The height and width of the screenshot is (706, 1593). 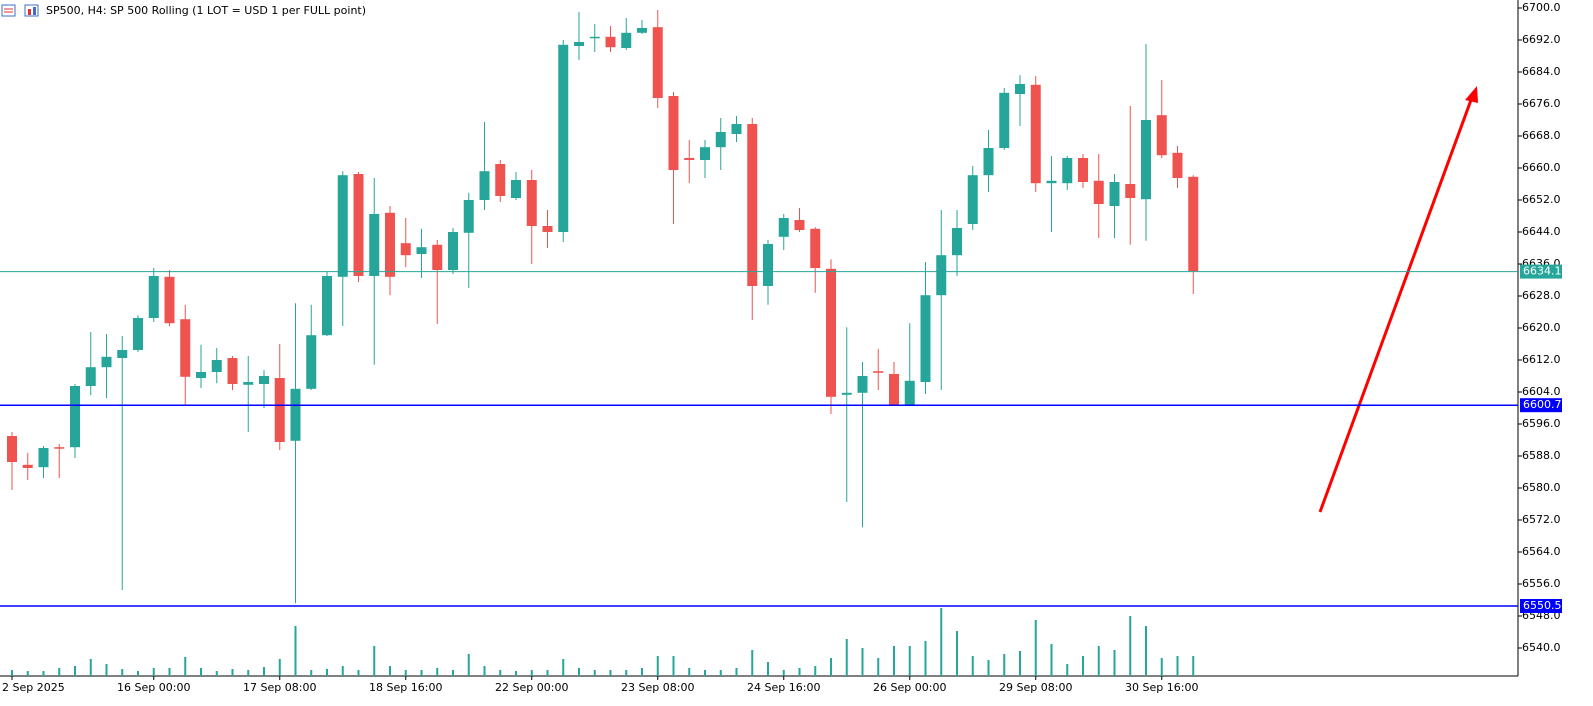 What do you see at coordinates (1035, 687) in the screenshot?
I see `x-tick-label: 29 Sep 08:00` at bounding box center [1035, 687].